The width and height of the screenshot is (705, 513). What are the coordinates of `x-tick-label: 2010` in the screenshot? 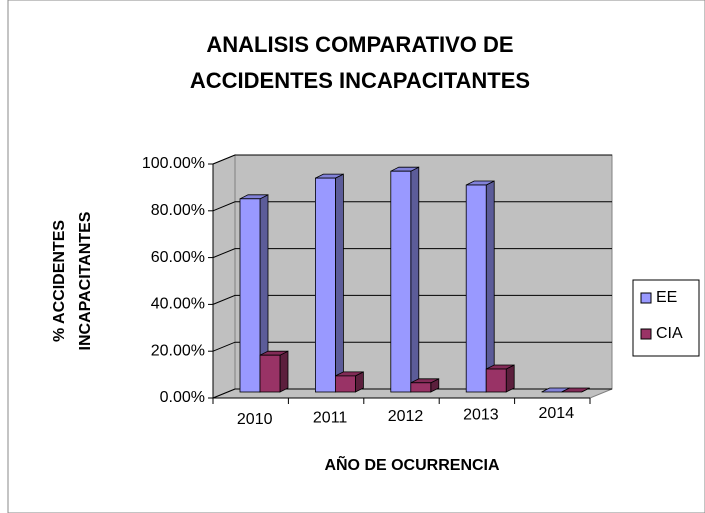 It's located at (255, 419).